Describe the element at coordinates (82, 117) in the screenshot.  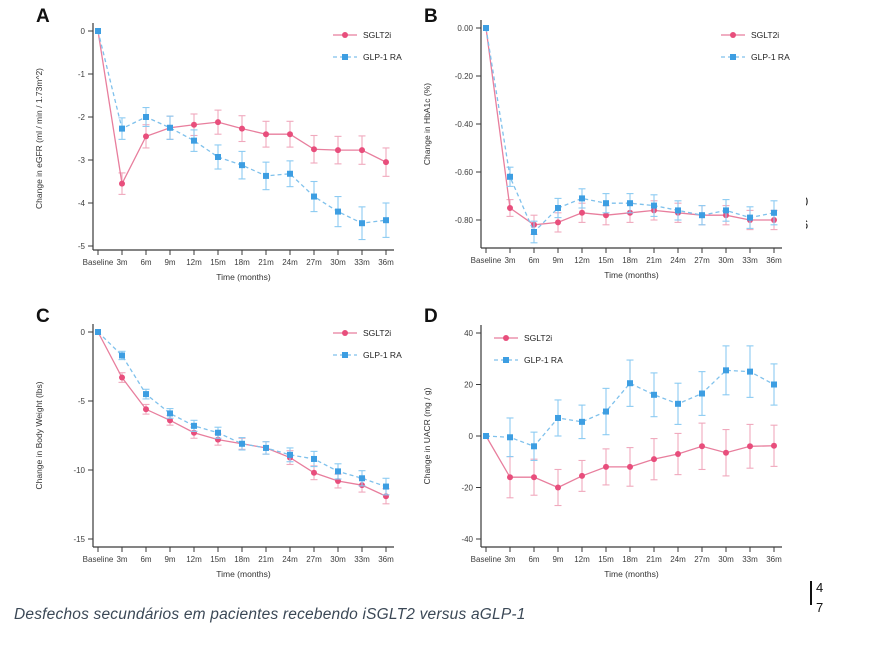
I see `svg-text: -2` at that location.